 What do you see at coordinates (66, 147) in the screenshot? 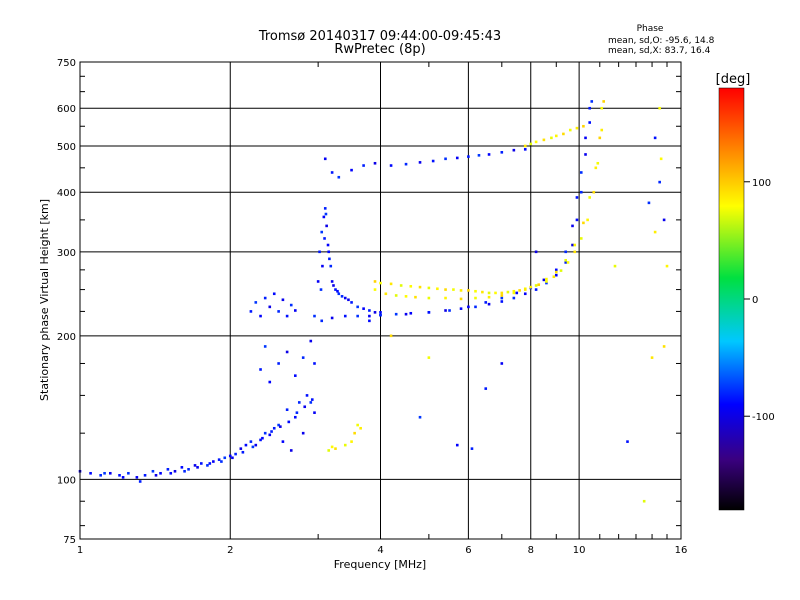
I see `y-tick-label: 500` at bounding box center [66, 147].